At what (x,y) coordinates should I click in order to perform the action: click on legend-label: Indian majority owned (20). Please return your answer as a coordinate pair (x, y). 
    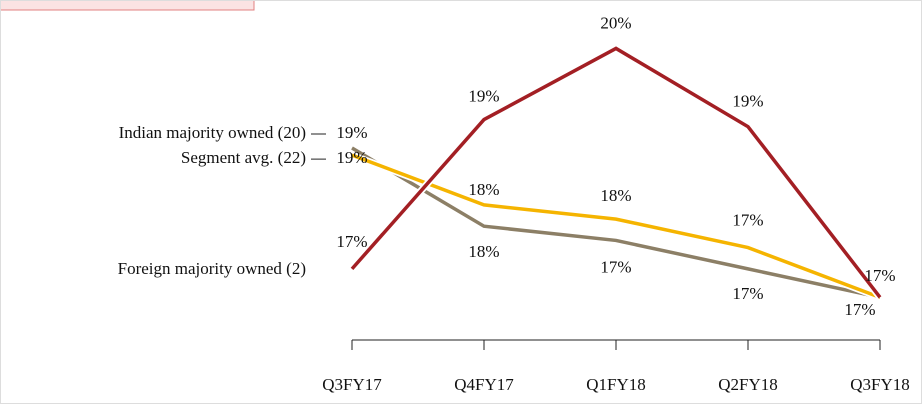
    Looking at the image, I should click on (212, 132).